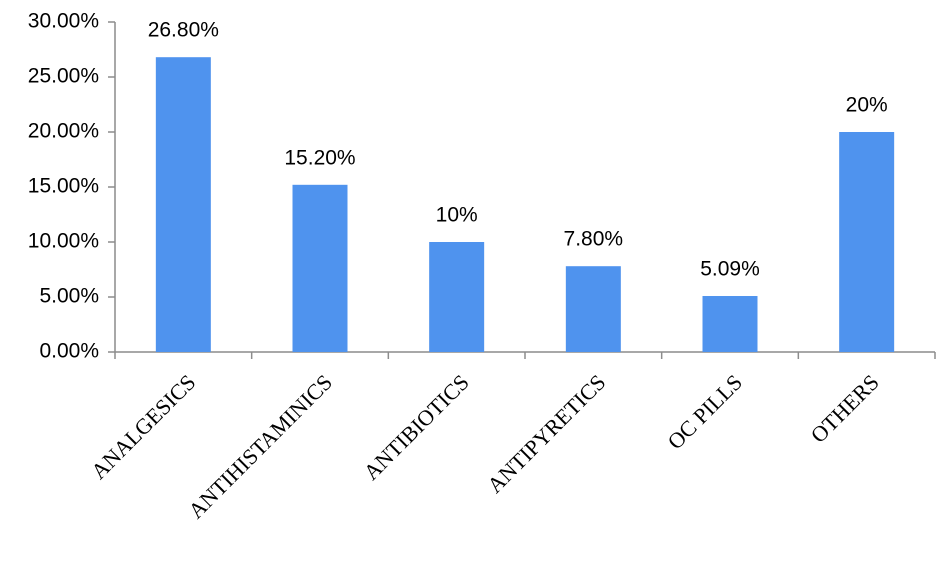  What do you see at coordinates (704, 411) in the screenshot?
I see `x-tick-label: OC PILLS` at bounding box center [704, 411].